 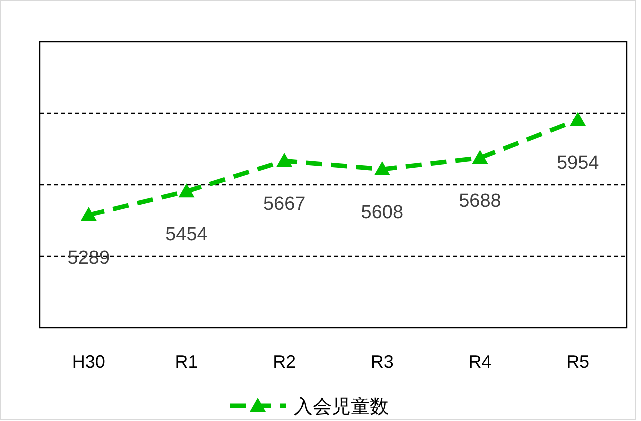 What do you see at coordinates (89, 259) in the screenshot?
I see `data-label: 5289` at bounding box center [89, 259].